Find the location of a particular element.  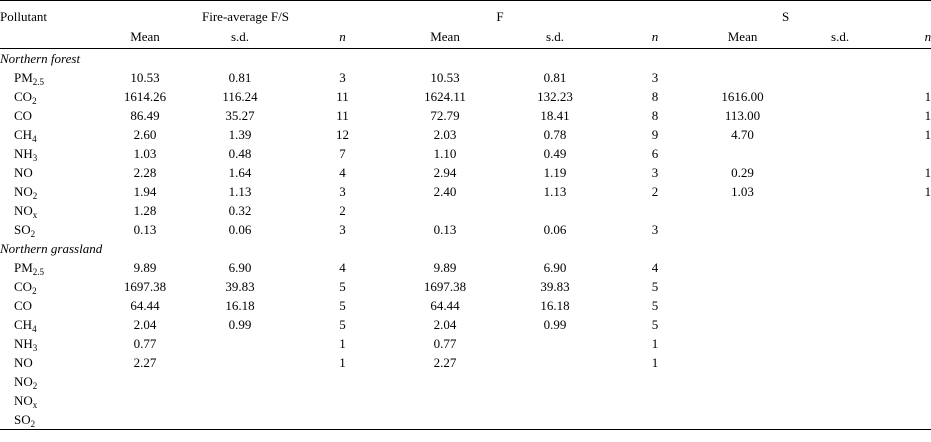

table-row: CO 86.49 35.27 11 72.79 18.41 8 113.00 1 is located at coordinates (465, 115).